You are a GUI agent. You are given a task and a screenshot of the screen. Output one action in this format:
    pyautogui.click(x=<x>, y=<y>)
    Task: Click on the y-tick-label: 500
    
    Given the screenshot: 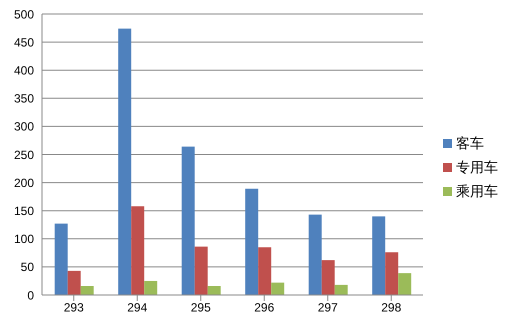 What is the action you would take?
    pyautogui.click(x=24, y=14)
    